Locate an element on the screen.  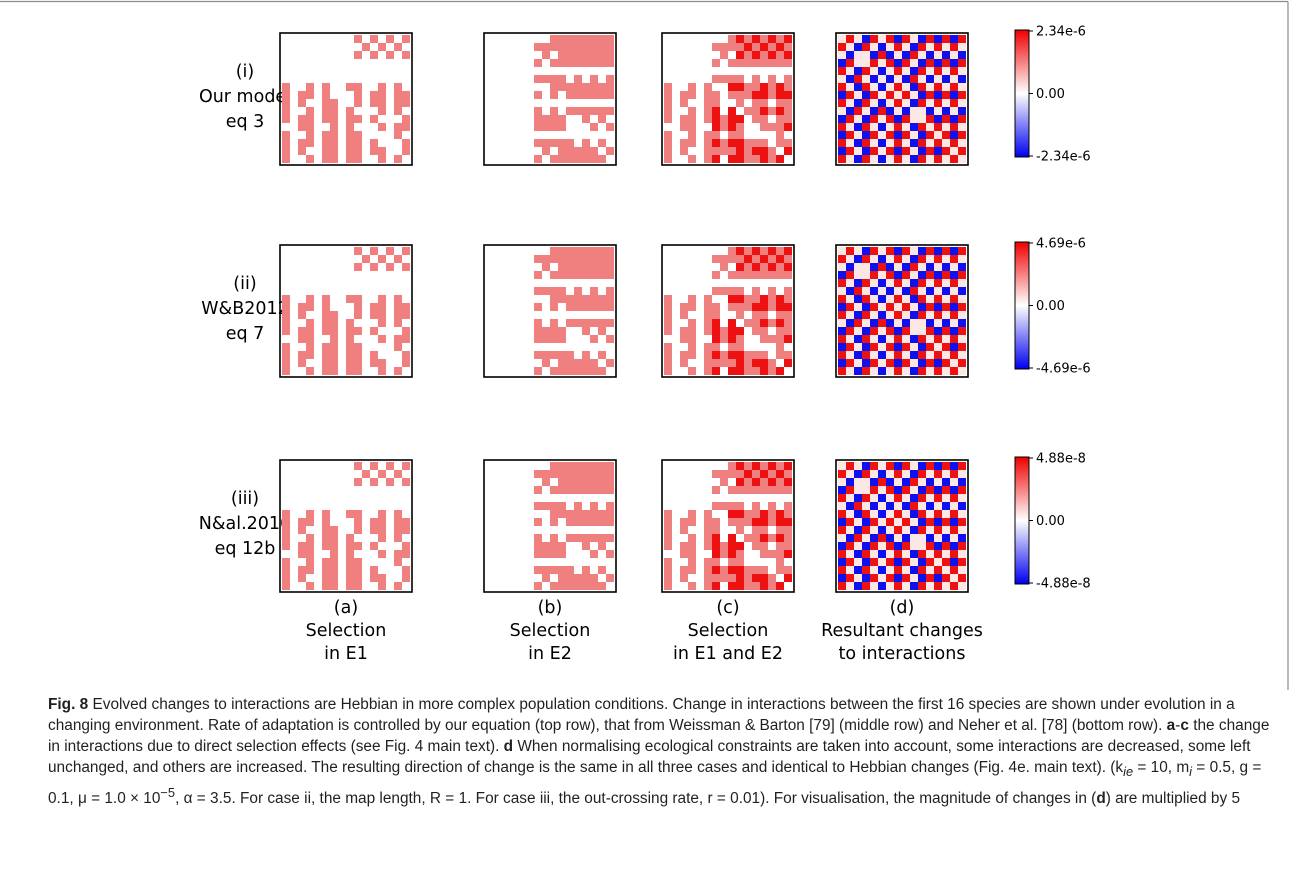
heatmap-border is located at coordinates (902, 526).